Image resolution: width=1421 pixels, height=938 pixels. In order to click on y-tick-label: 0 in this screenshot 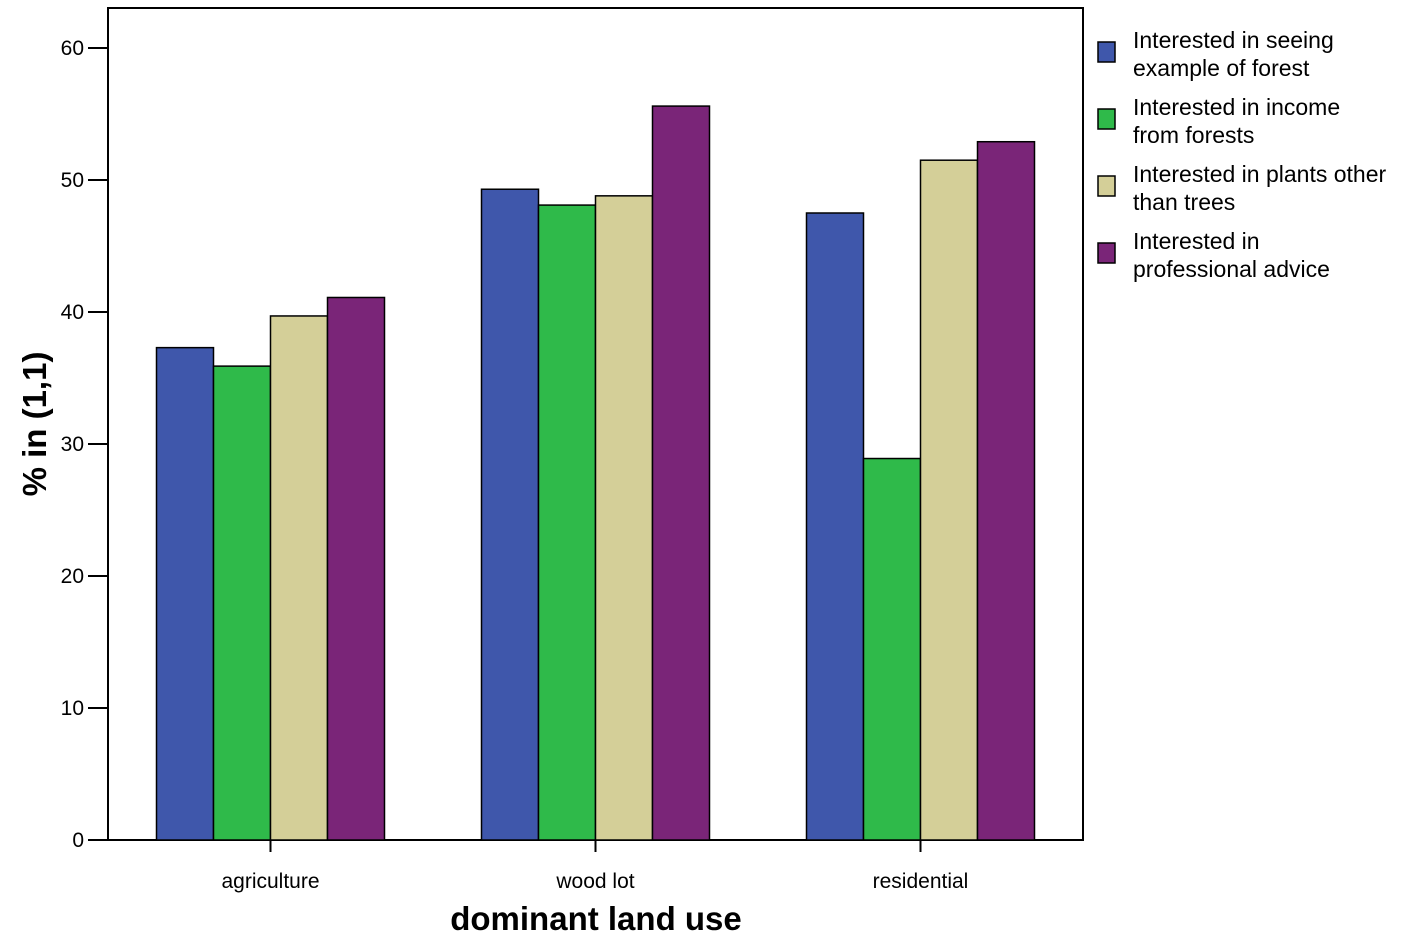, I will do `click(78, 840)`.